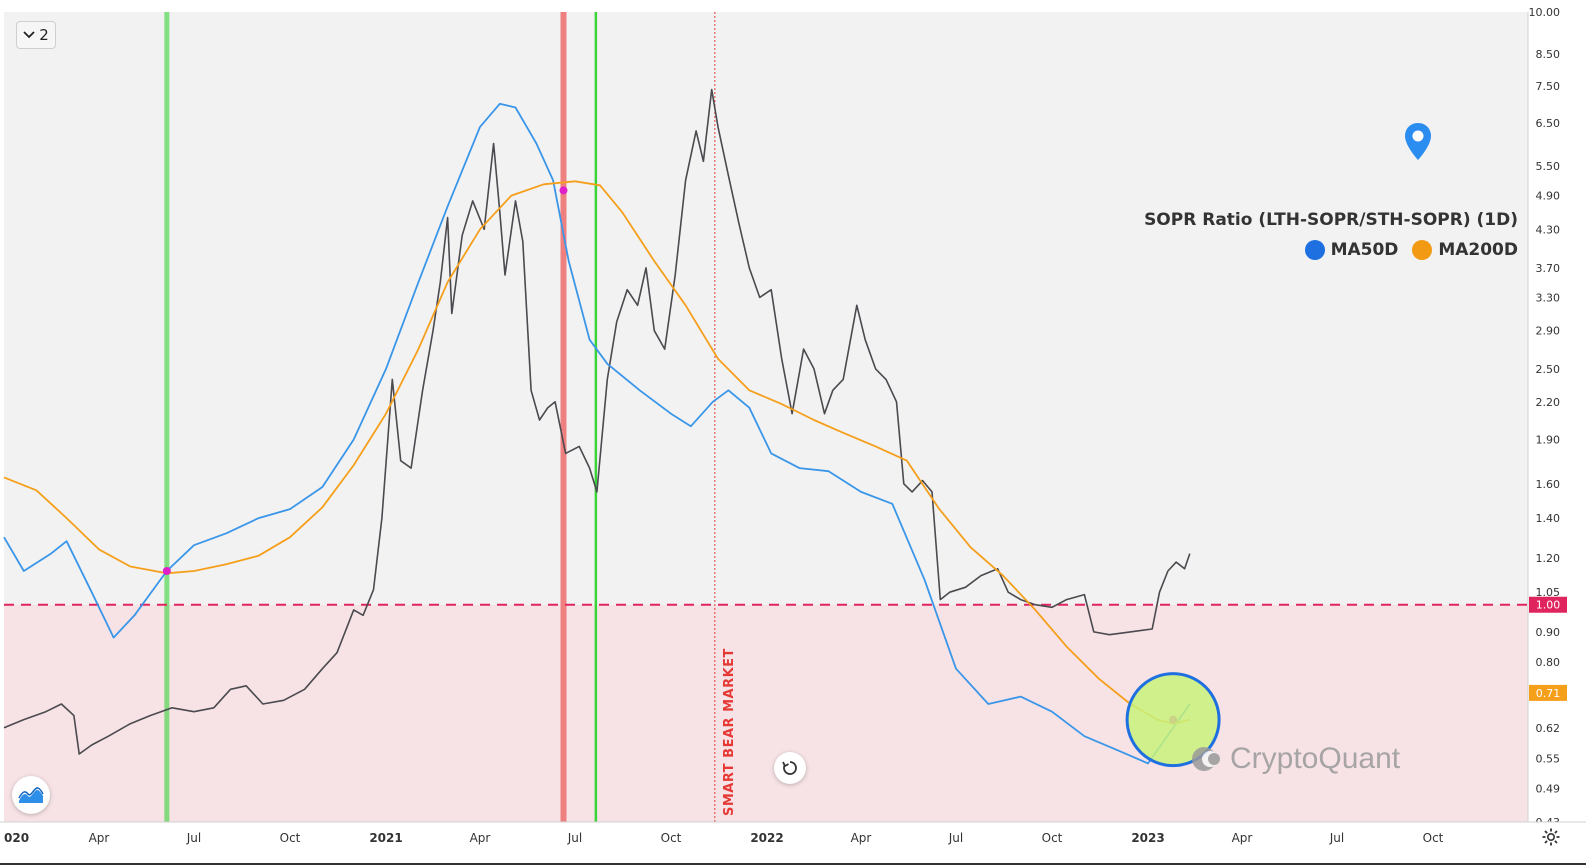  I want to click on highlight-circle-ring, so click(1173, 720).